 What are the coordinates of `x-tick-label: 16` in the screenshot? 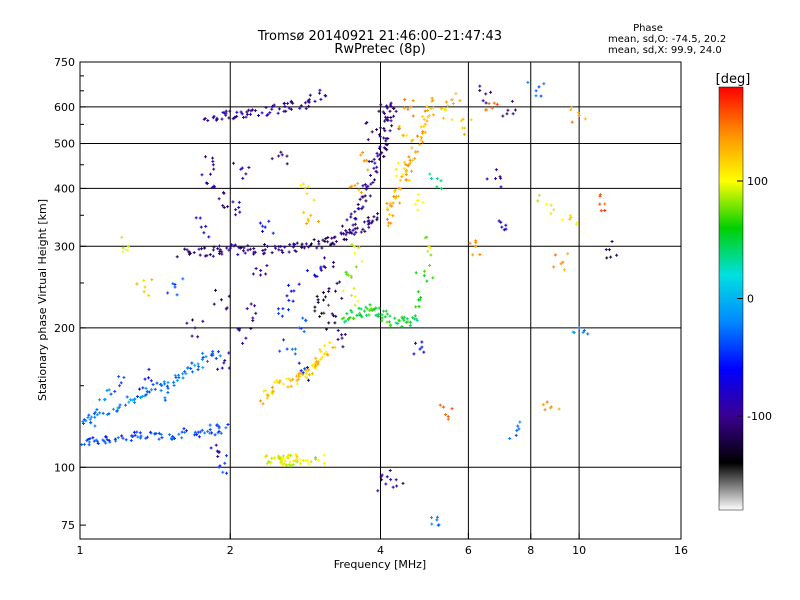 It's located at (681, 550).